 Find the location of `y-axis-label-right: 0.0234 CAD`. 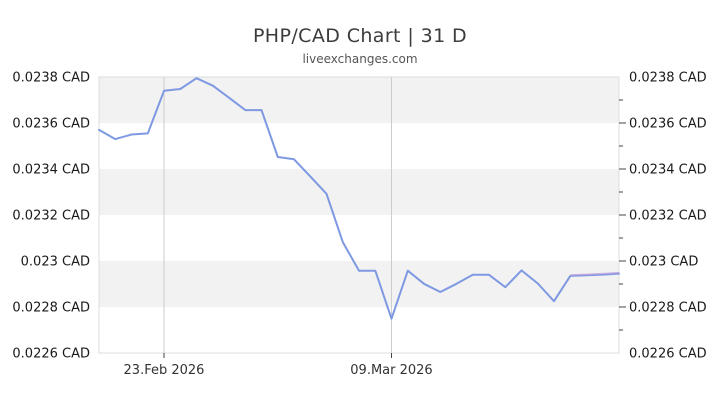

y-axis-label-right: 0.0234 CAD is located at coordinates (668, 170).